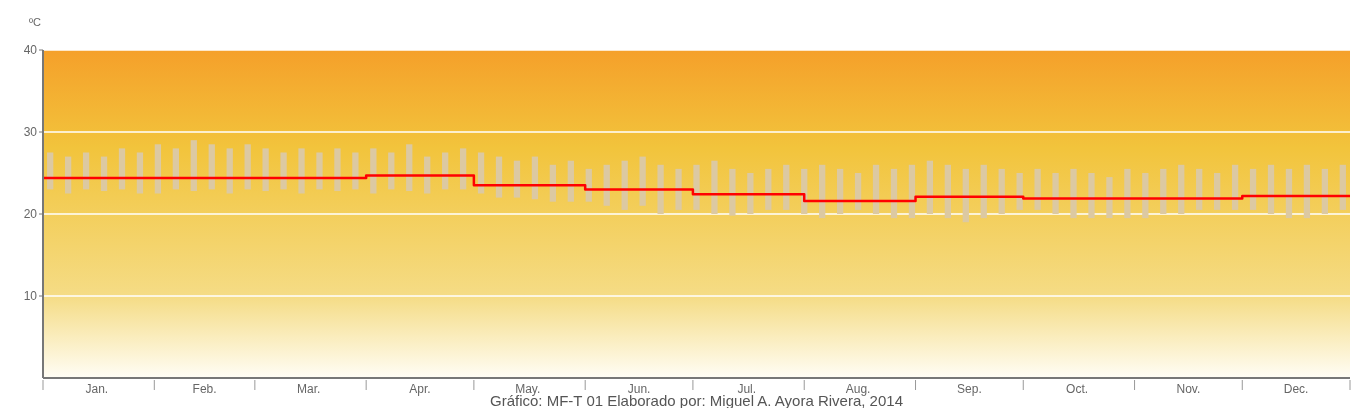  Describe the element at coordinates (309, 389) in the screenshot. I see `x-tick-label: Mar.` at that location.